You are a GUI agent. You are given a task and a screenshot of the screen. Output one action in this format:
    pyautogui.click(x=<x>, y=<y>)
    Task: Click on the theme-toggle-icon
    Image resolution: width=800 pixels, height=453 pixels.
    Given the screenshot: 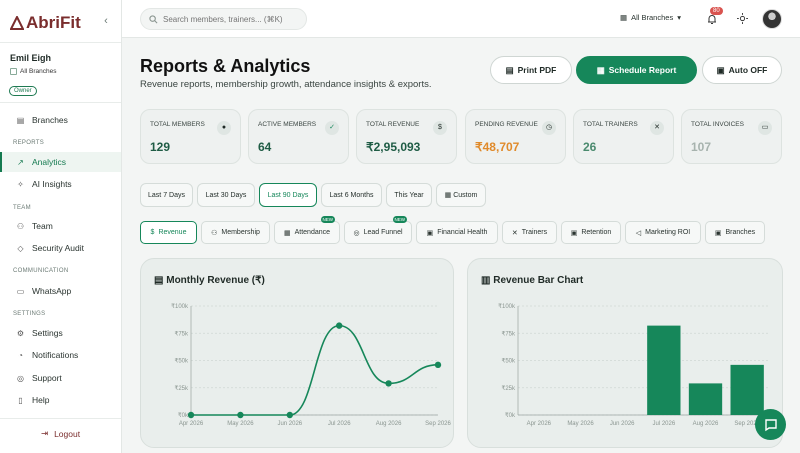 What is the action you would take?
    pyautogui.click(x=742, y=18)
    